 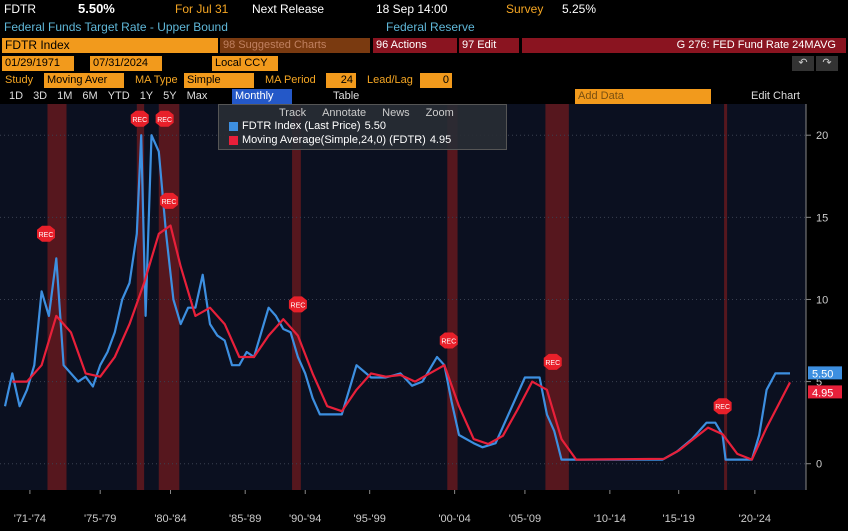 What do you see at coordinates (439, 113) in the screenshot?
I see `tool-button: Zoom` at bounding box center [439, 113].